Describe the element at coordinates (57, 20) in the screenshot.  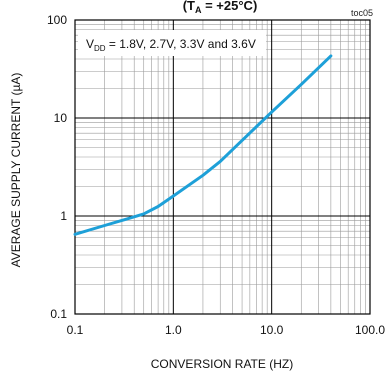
I see `y-tick-label: 100` at that location.